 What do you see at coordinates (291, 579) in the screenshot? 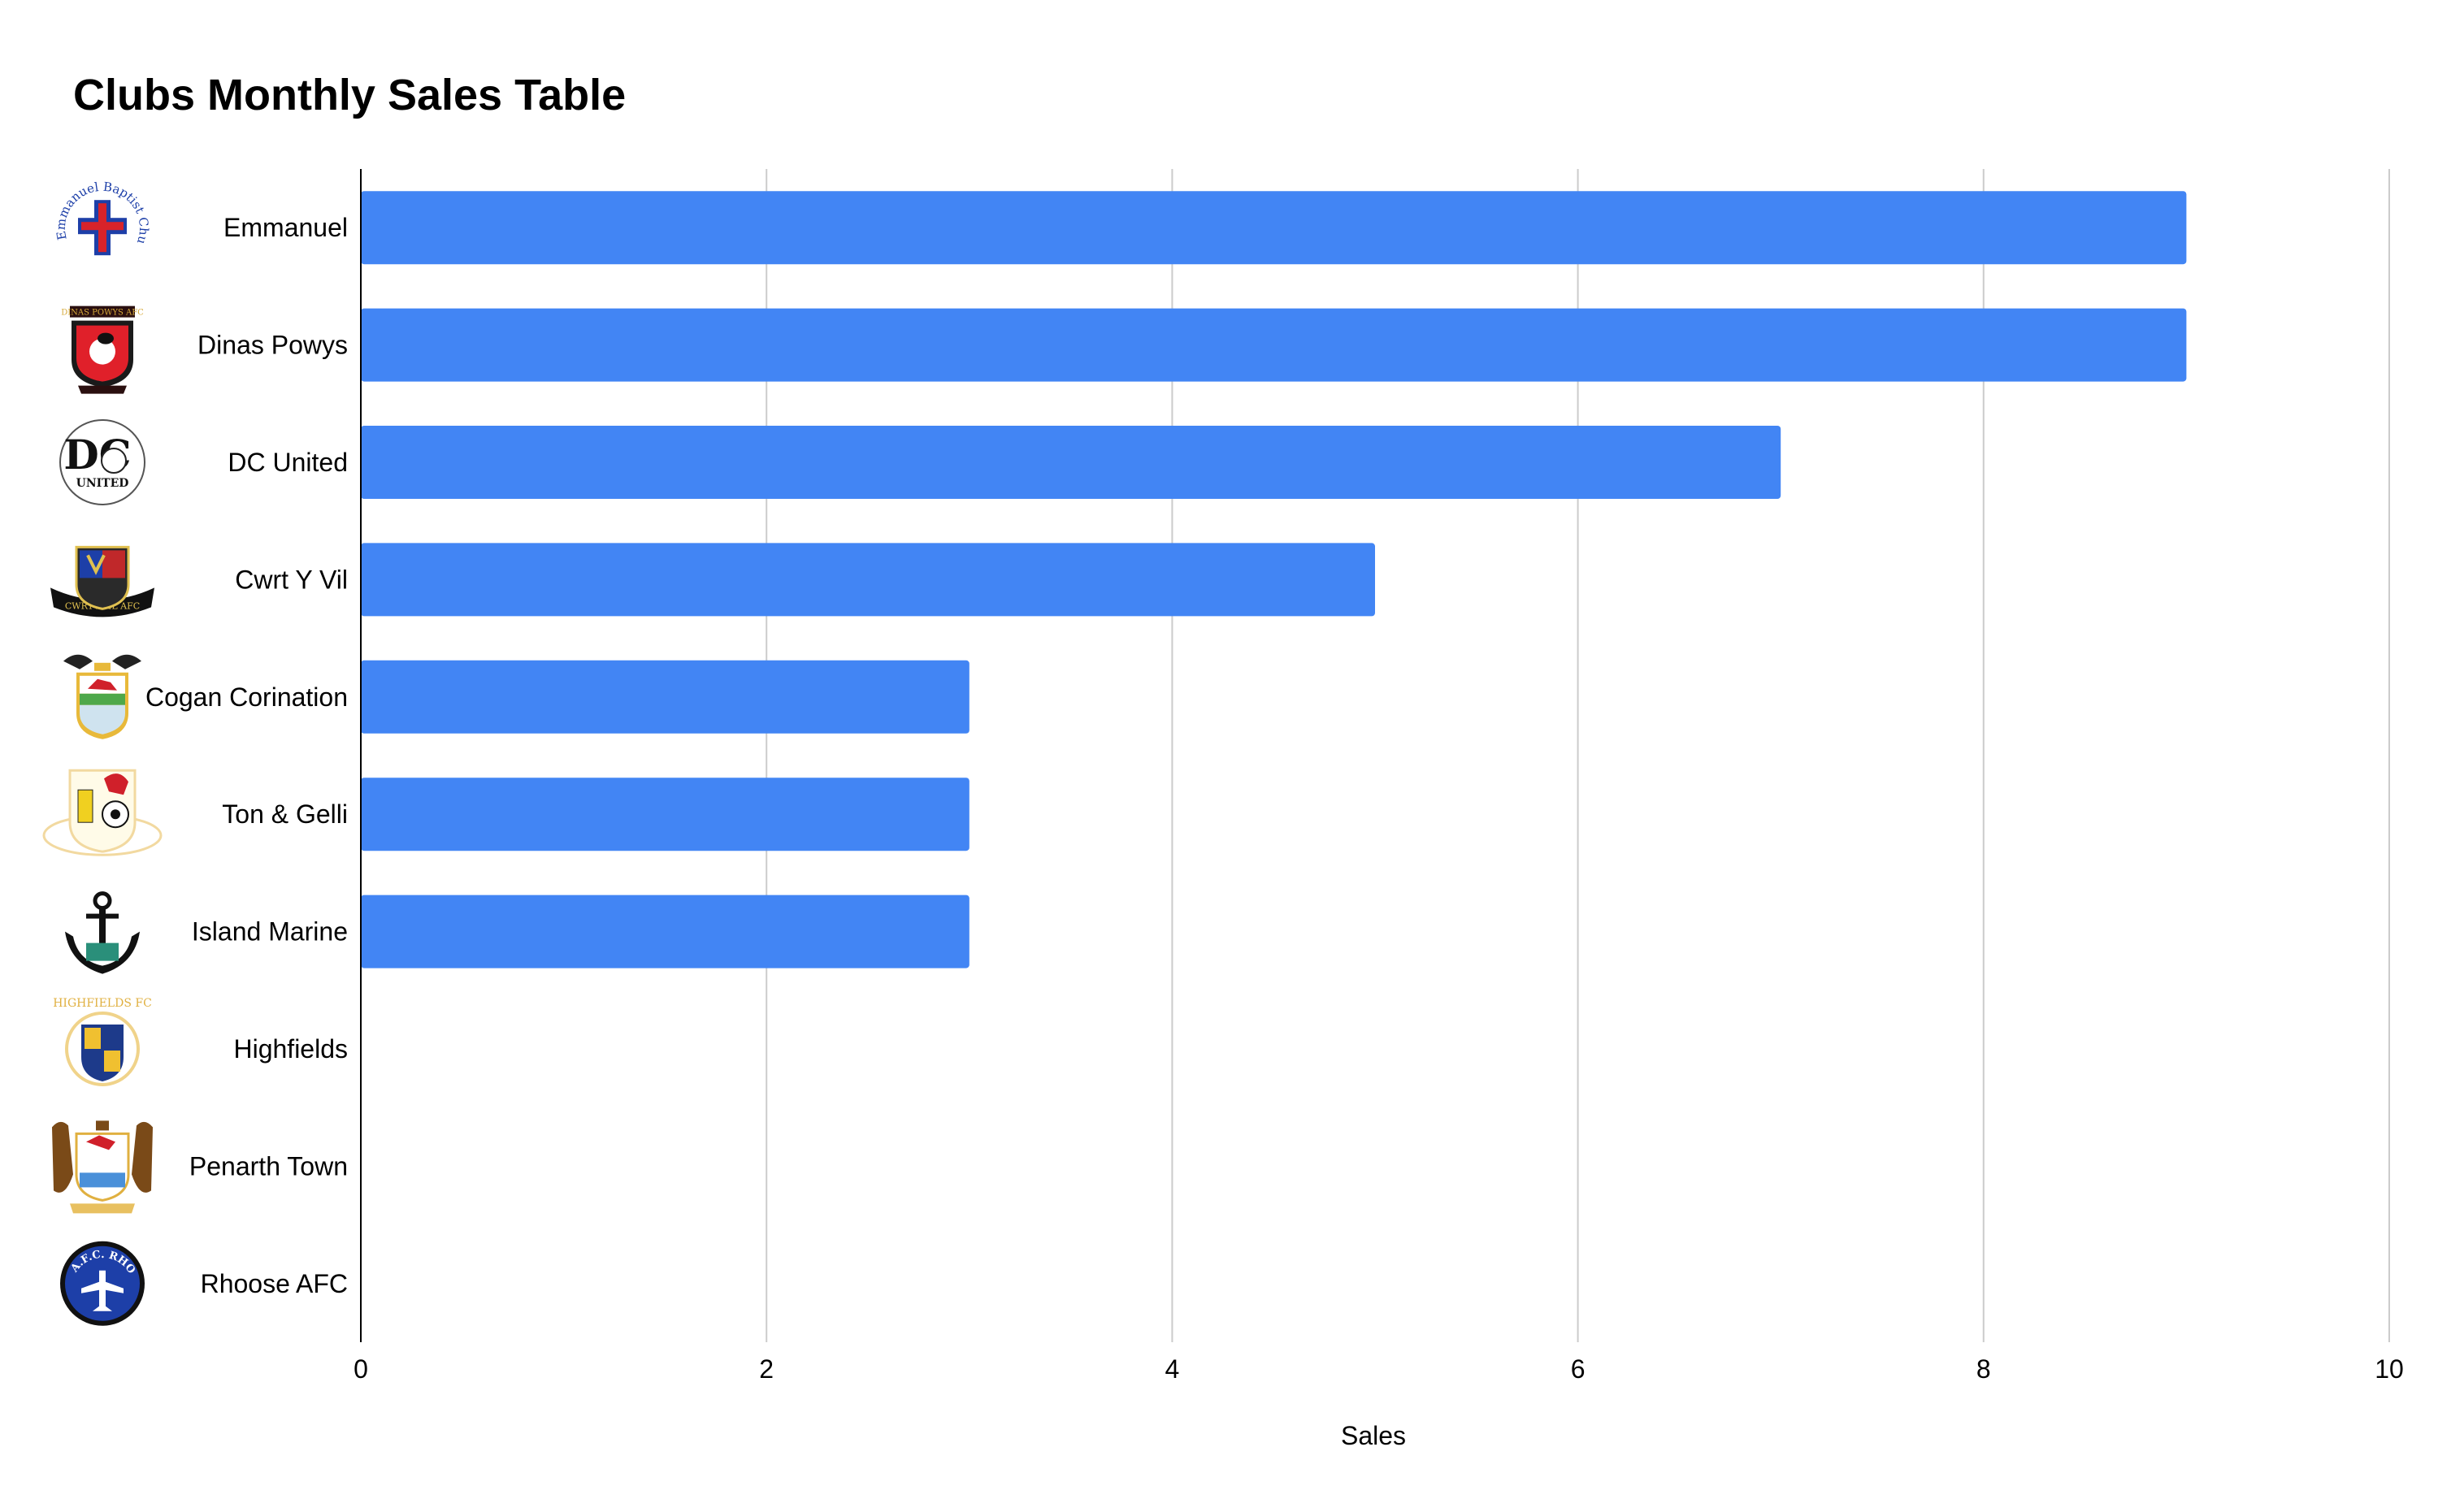
I see `category-label: Cwrt Y Vil` at bounding box center [291, 579].